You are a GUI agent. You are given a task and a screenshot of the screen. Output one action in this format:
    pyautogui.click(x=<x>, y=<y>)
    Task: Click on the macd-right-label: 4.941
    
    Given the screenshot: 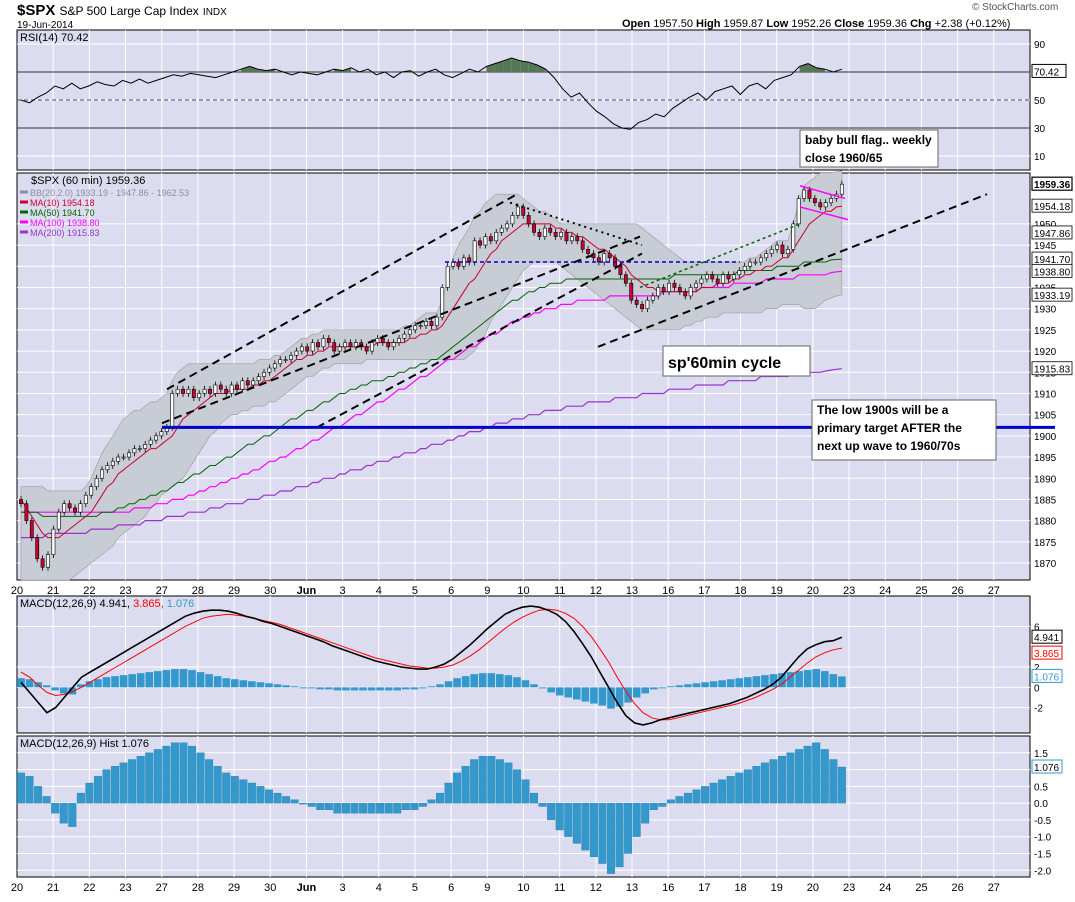 What is the action you would take?
    pyautogui.click(x=1046, y=638)
    